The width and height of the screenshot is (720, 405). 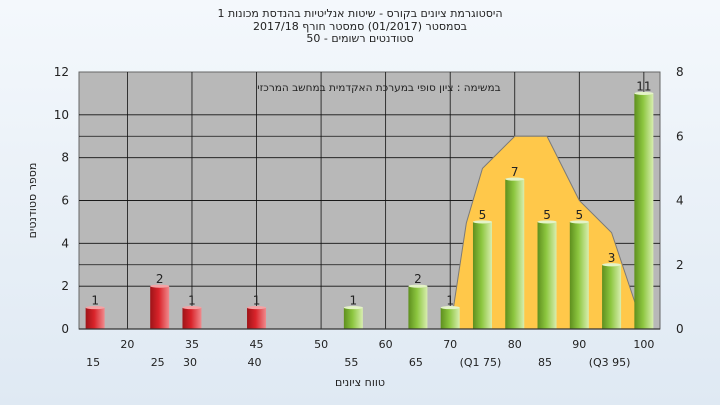 I want to click on x-tick-label: 20, so click(x=127, y=344).